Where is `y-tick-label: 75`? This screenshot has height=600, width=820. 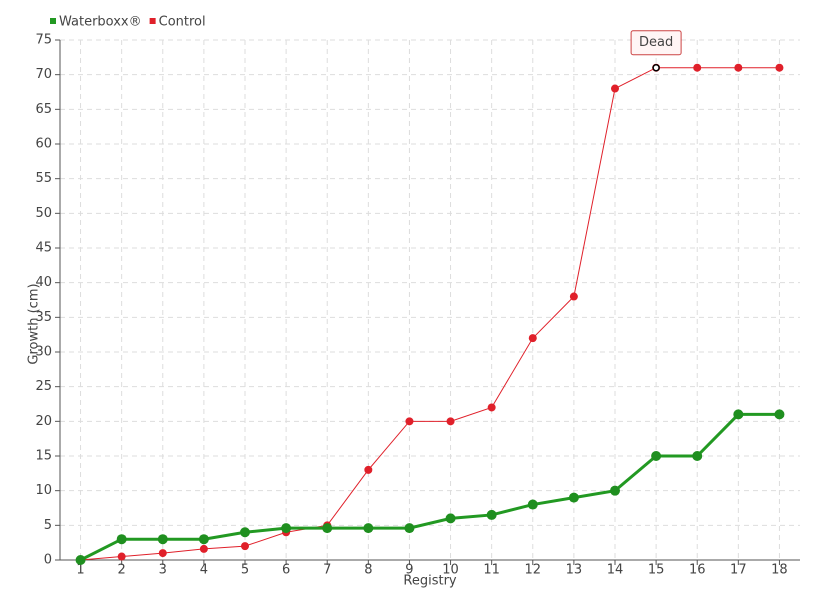 y-tick-label: 75 is located at coordinates (43, 40).